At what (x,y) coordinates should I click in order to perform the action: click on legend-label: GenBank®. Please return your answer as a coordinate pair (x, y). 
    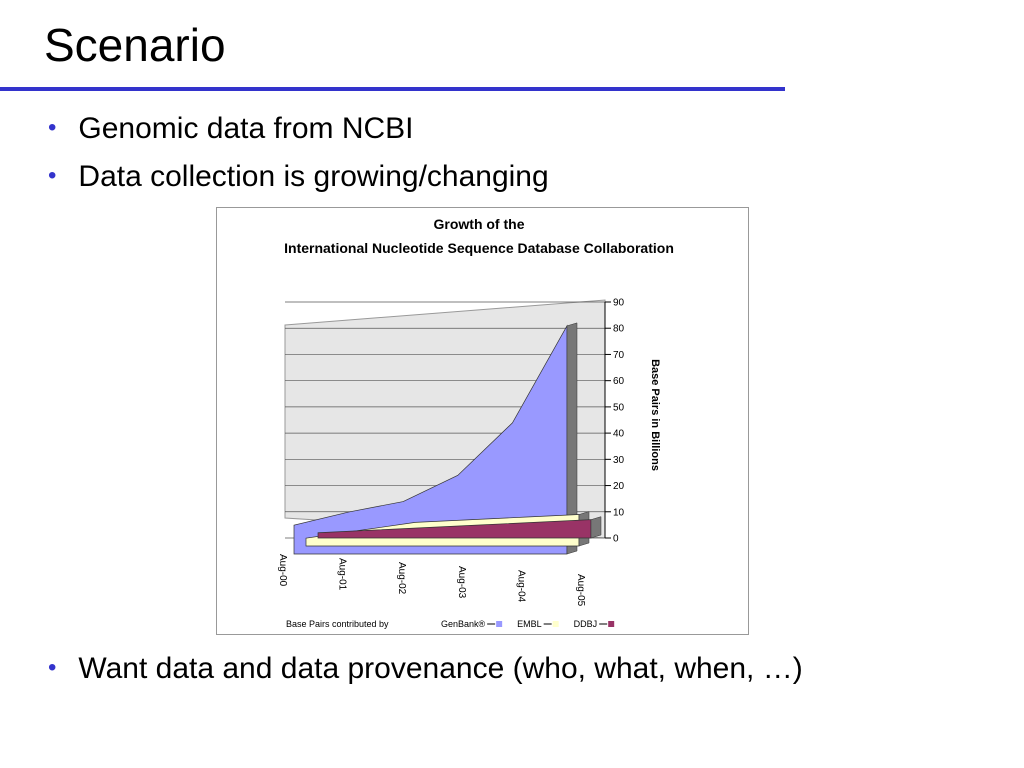
    Looking at the image, I should click on (463, 624).